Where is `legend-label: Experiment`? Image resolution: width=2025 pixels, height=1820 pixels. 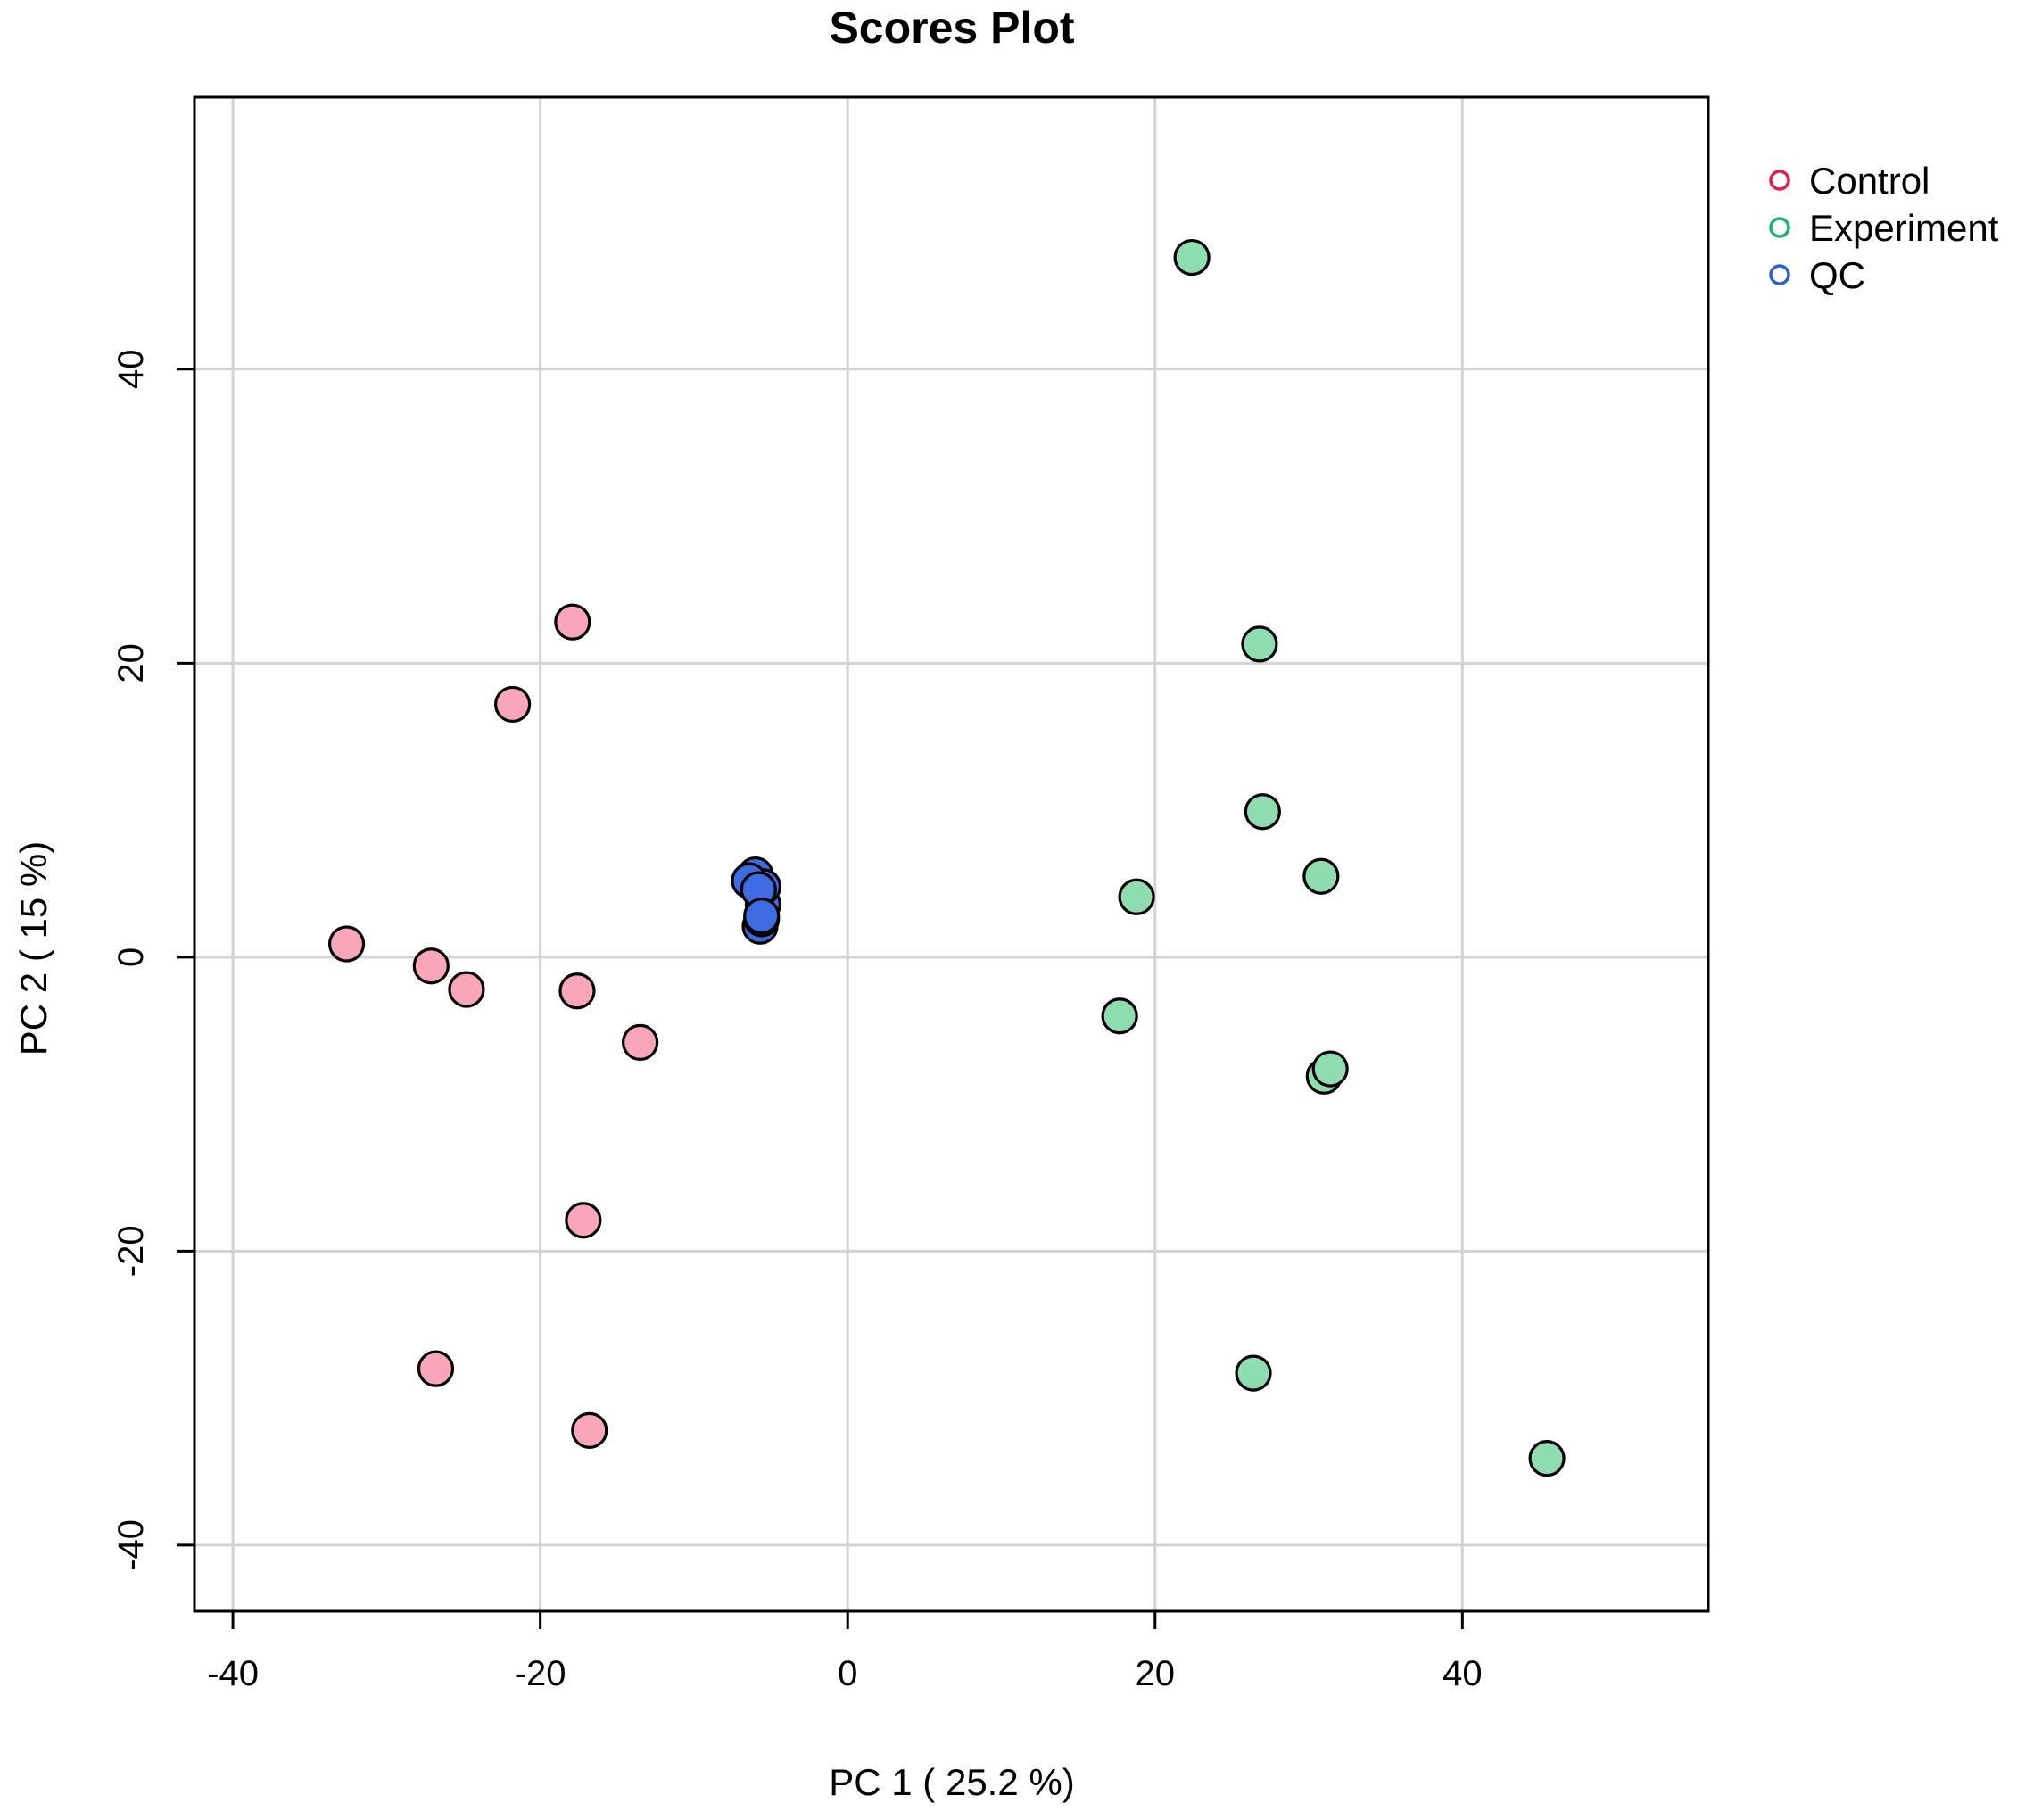
legend-label: Experiment is located at coordinates (1904, 228).